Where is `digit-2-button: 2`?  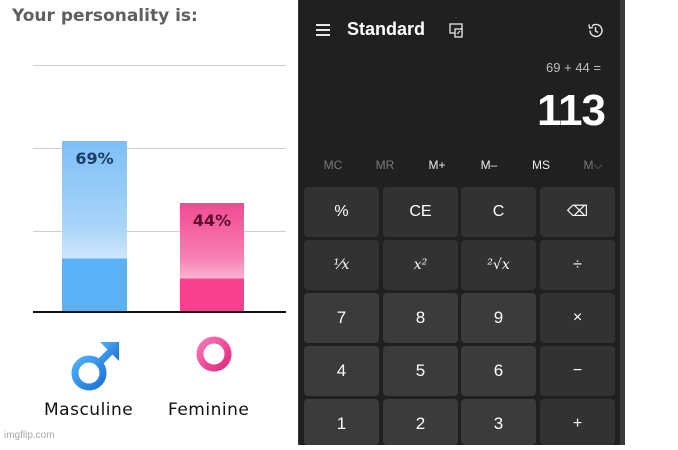 digit-2-button: 2 is located at coordinates (420, 422).